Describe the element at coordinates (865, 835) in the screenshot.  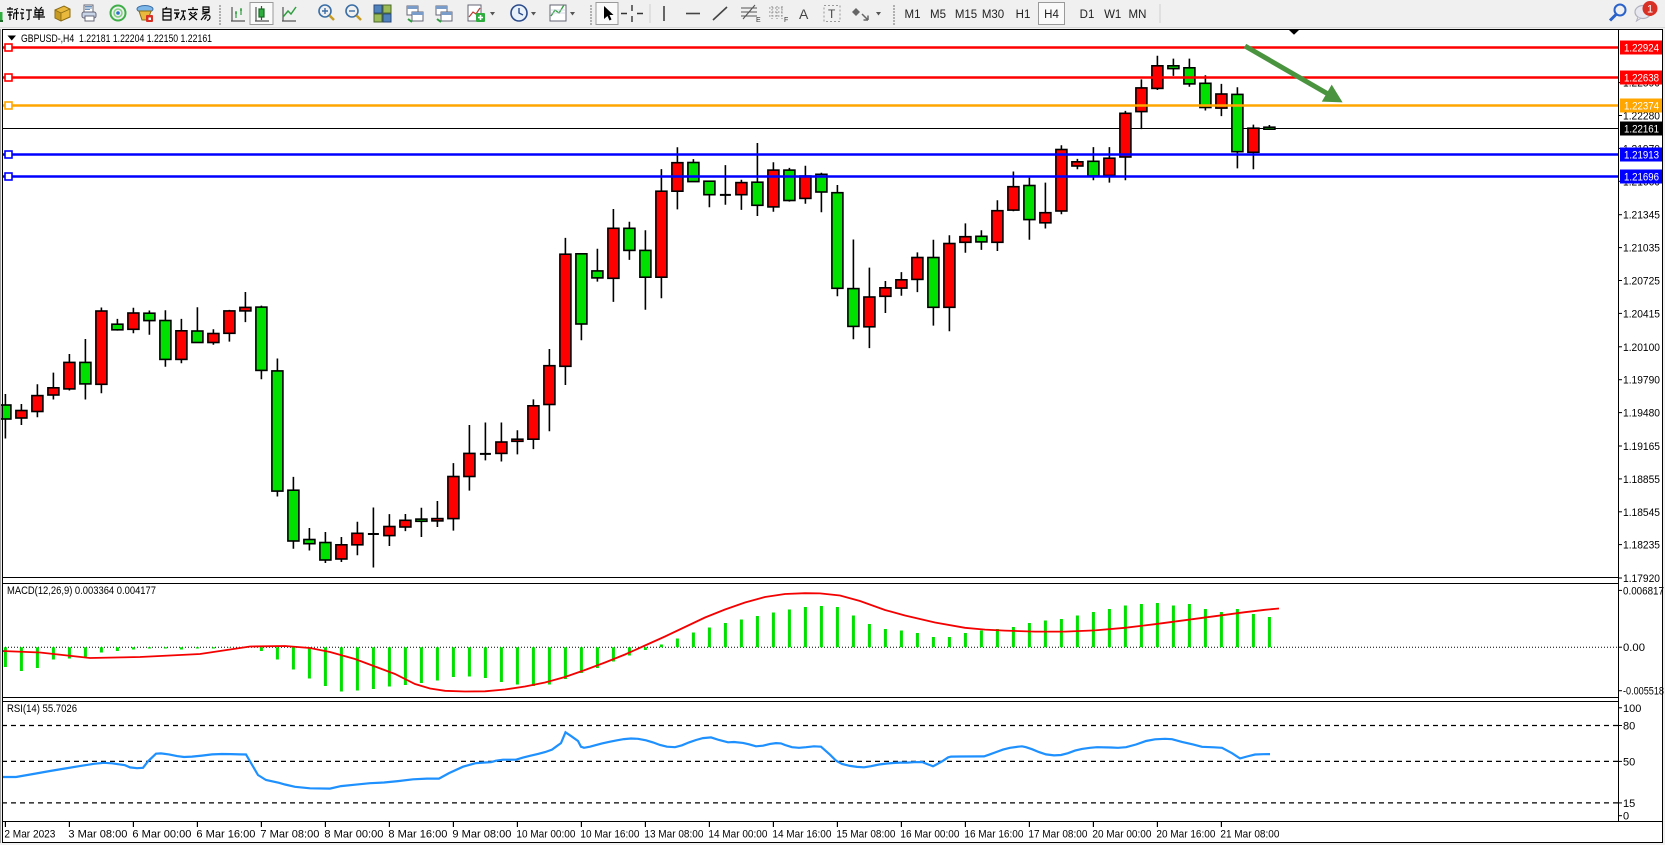
I see `svg-text: 15 Mar 08:00` at that location.